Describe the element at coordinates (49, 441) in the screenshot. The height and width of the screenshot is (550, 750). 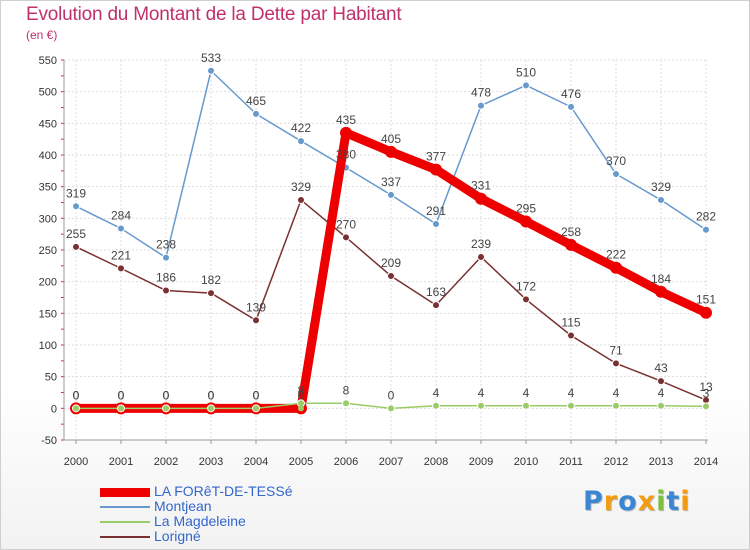
I see `y-tick-label: -50` at that location.